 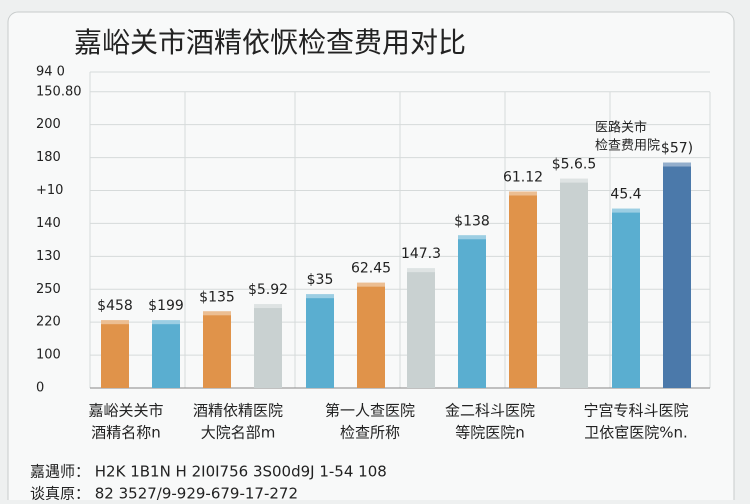 I want to click on x-group-label: 检查所称, so click(x=370, y=433).